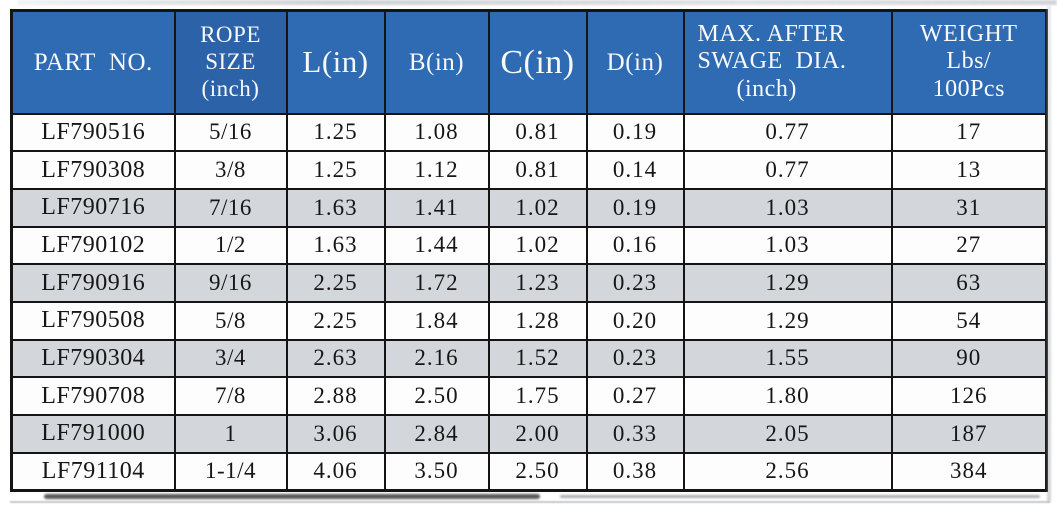 The height and width of the screenshot is (512, 1057). I want to click on cell-c_in: 1.52, so click(537, 358).